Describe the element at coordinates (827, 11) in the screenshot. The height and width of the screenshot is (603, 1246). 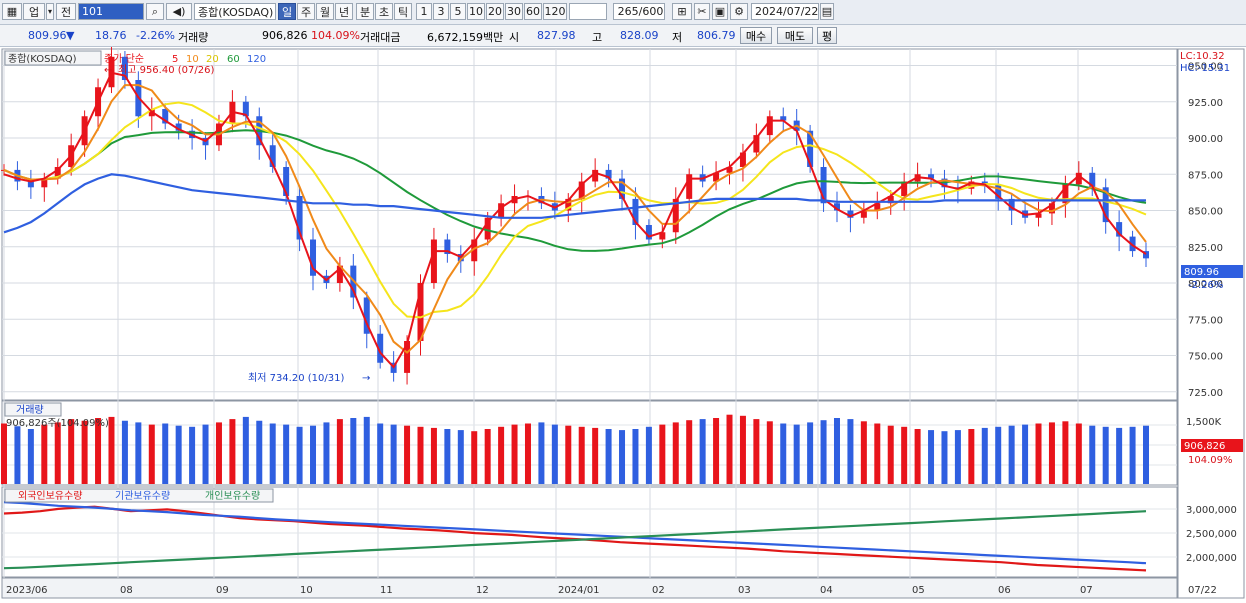
I see `calendar-icon: ▤` at that location.